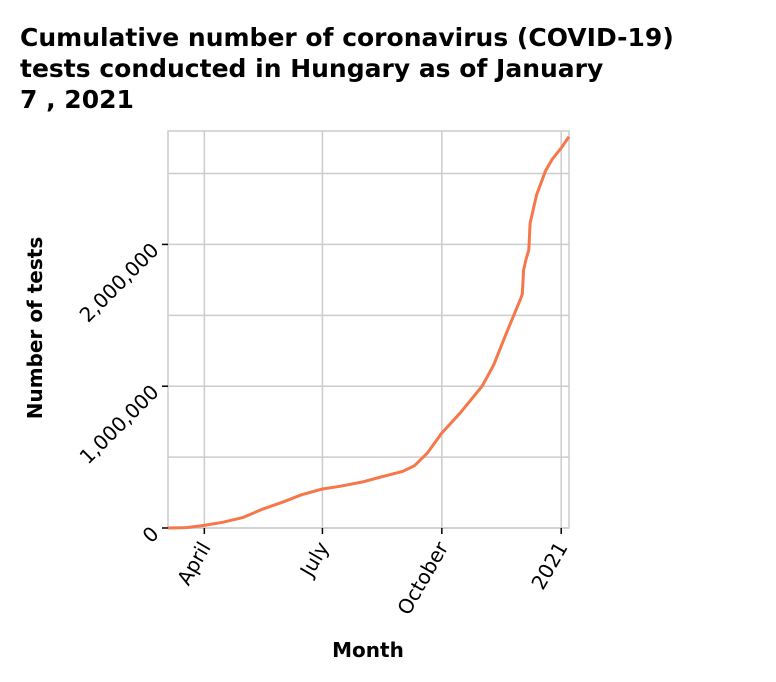 This screenshot has height=682, width=776. What do you see at coordinates (314, 559) in the screenshot?
I see `x-tick-label: July` at bounding box center [314, 559].